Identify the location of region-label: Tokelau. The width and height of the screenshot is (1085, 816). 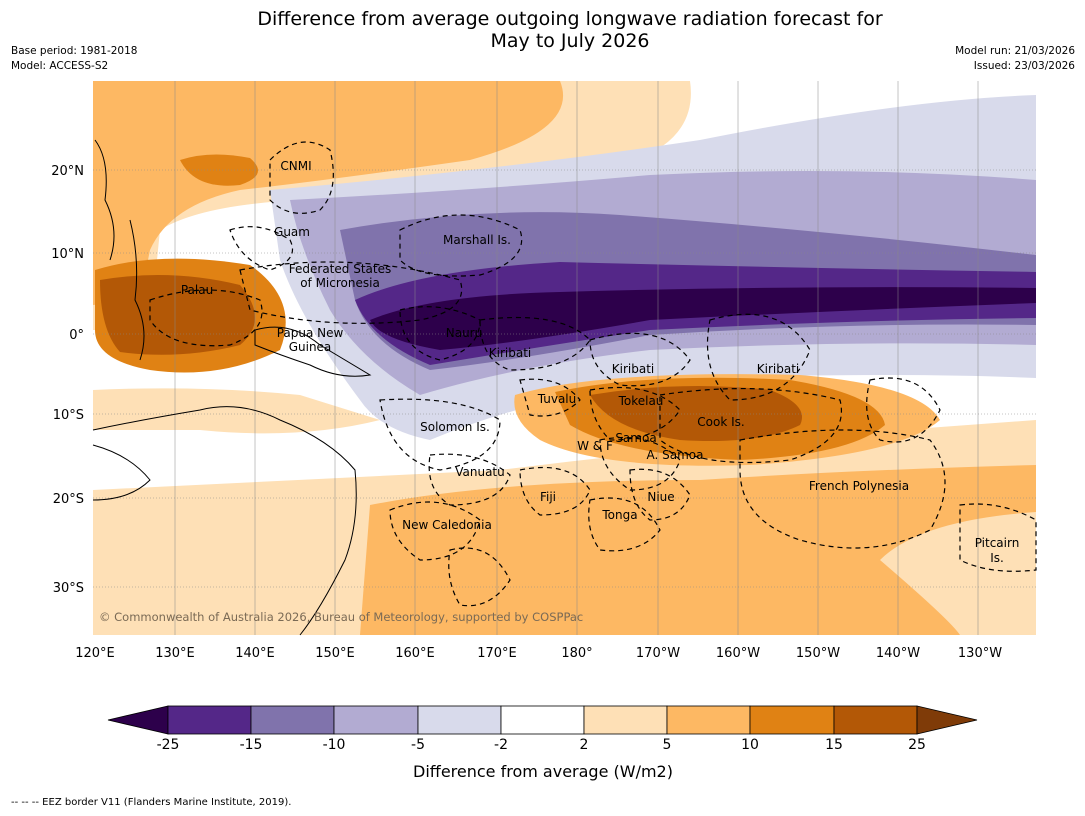
(641, 401).